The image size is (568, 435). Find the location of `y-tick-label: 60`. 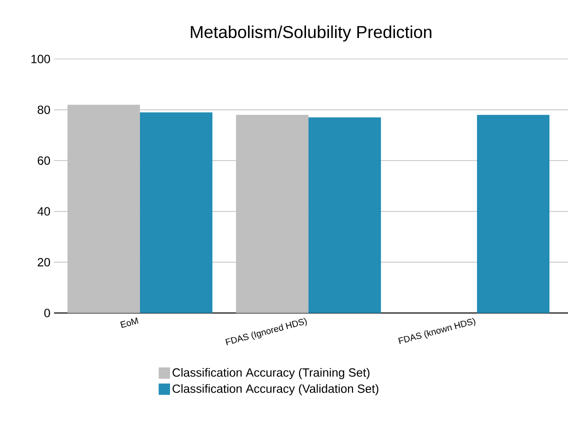

y-tick-label: 60 is located at coordinates (44, 160).